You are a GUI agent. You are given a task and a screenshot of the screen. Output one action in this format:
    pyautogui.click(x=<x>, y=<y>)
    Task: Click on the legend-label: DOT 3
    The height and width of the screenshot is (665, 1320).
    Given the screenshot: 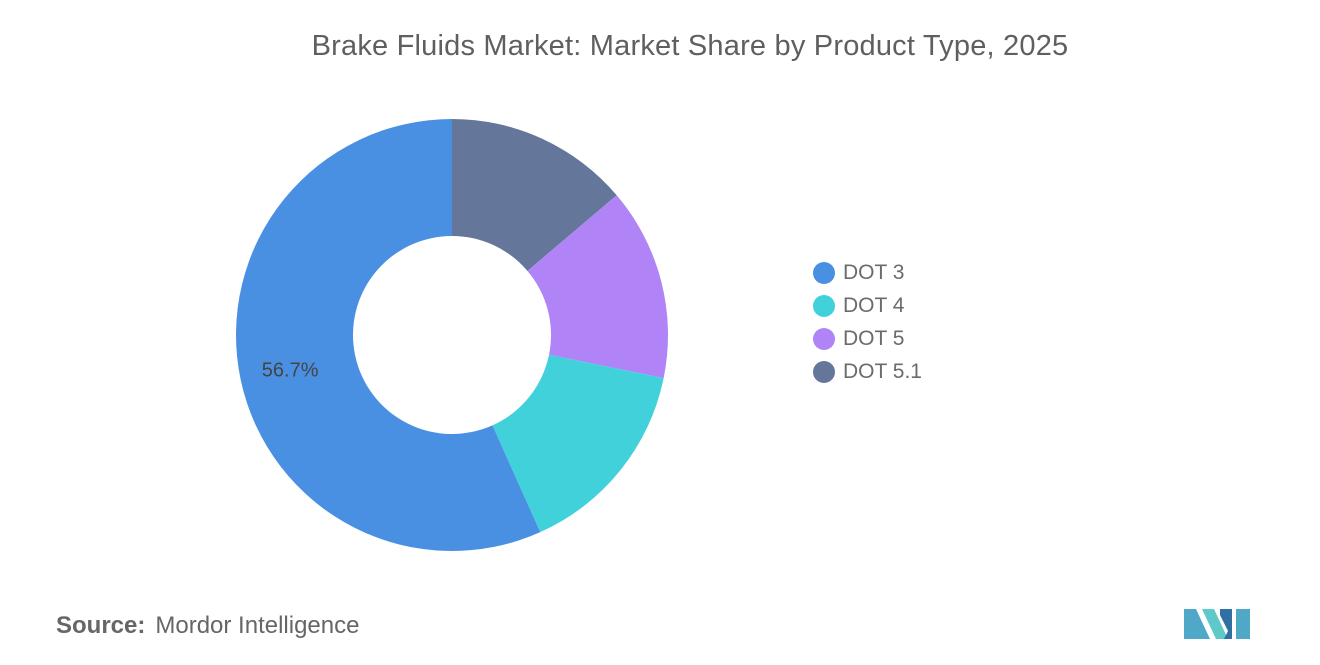 What is the action you would take?
    pyautogui.click(x=874, y=272)
    